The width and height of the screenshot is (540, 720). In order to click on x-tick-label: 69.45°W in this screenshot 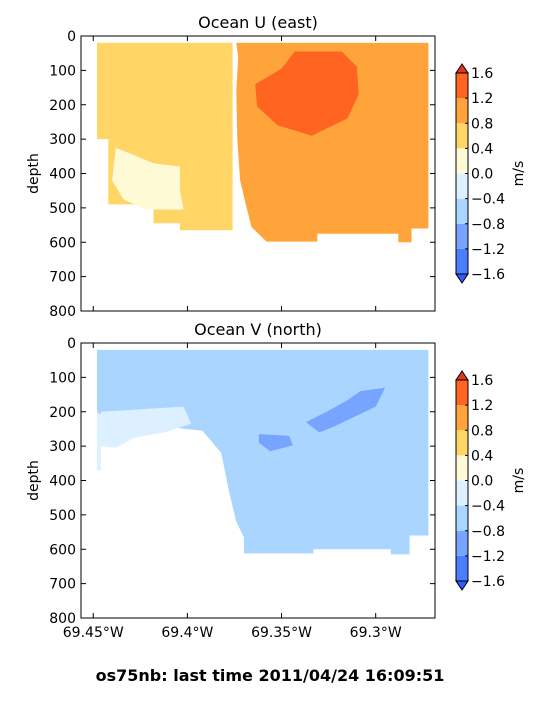, I will do `click(93, 633)`.